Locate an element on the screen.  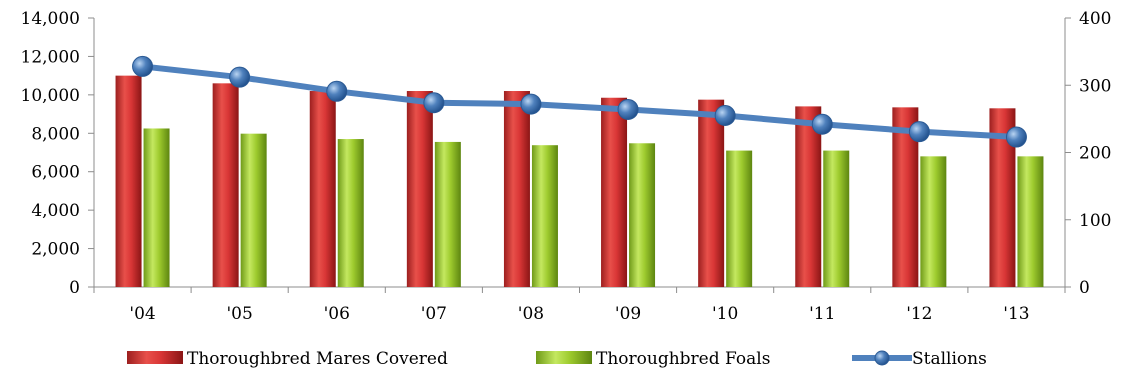
x-tick-label: '05 is located at coordinates (239, 314).